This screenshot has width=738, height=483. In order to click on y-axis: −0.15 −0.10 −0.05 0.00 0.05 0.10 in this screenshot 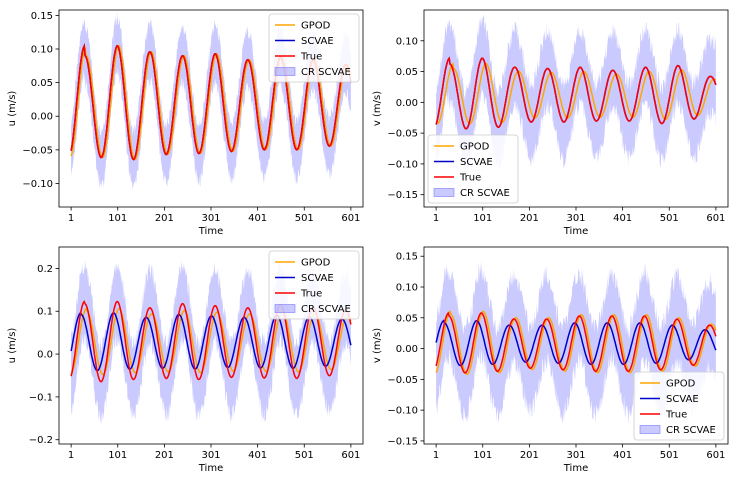, I will do `click(405, 118)`.